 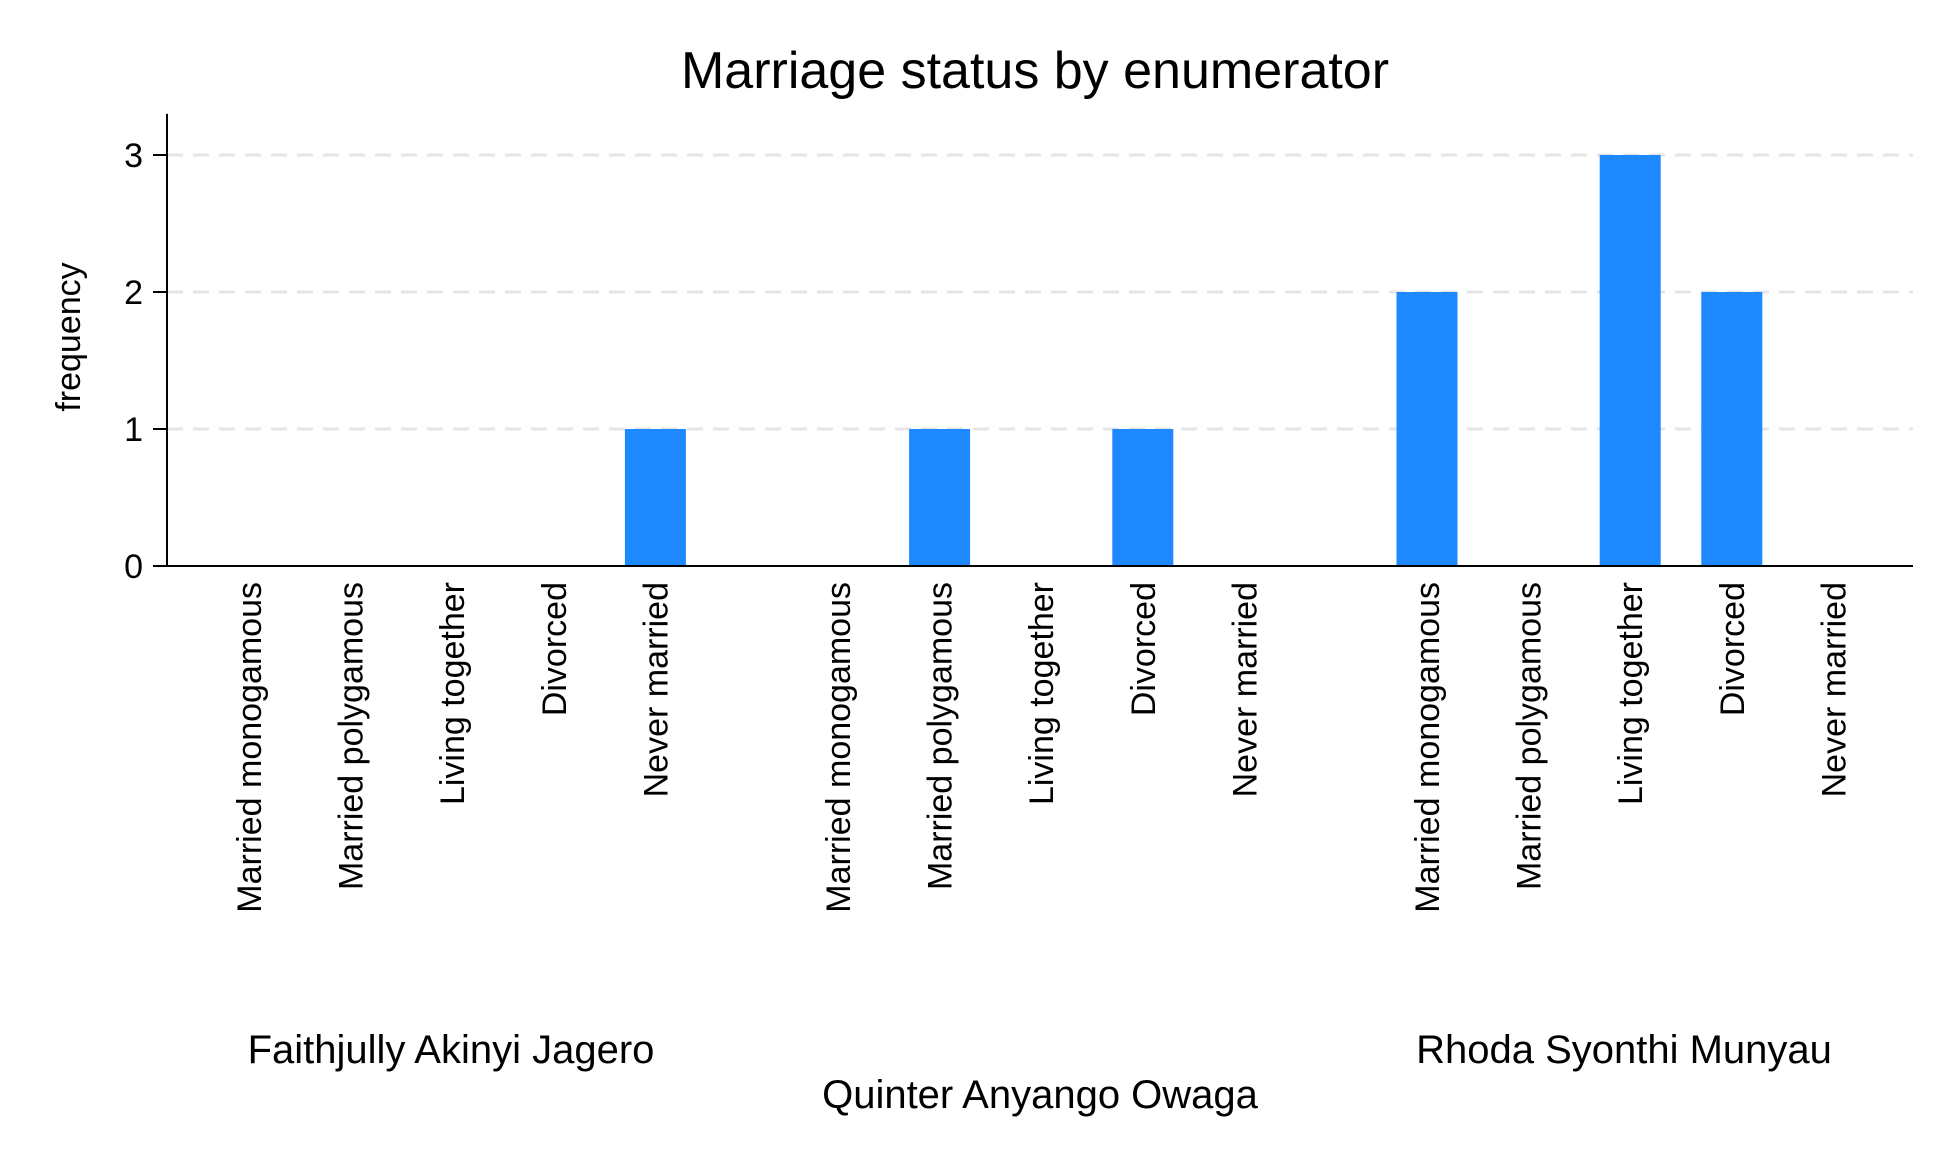 I want to click on y-tick-label: 0, so click(x=133, y=567).